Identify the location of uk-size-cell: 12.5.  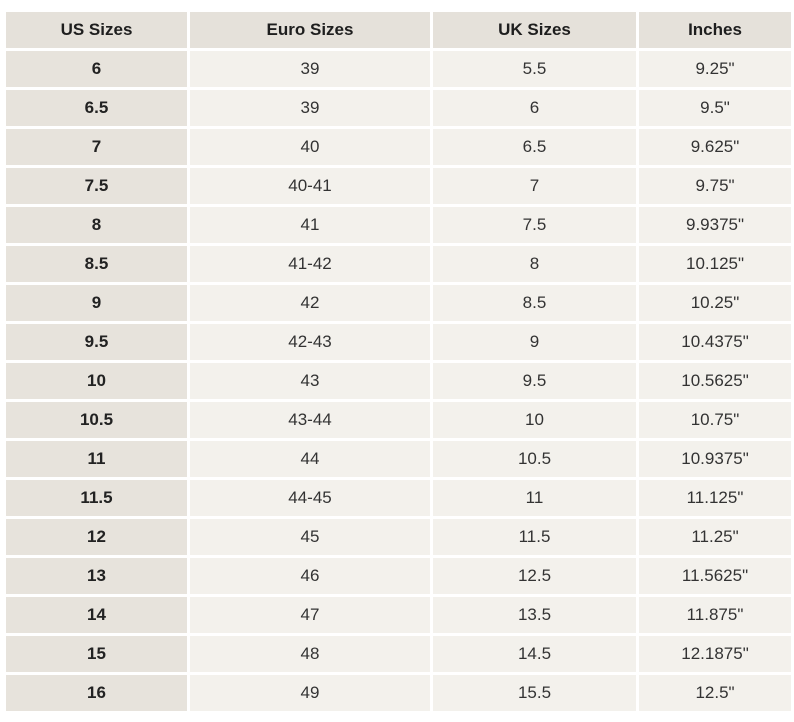
(534, 576).